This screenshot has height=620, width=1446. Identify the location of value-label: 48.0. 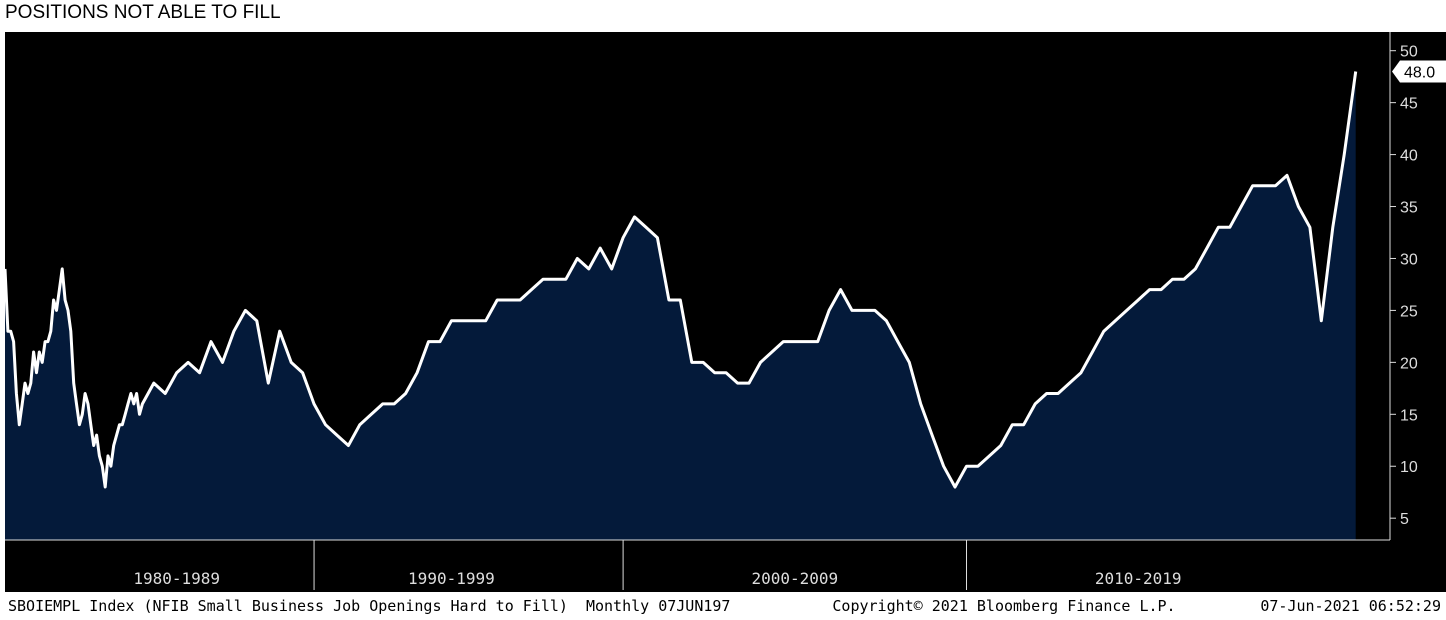
(1419, 72).